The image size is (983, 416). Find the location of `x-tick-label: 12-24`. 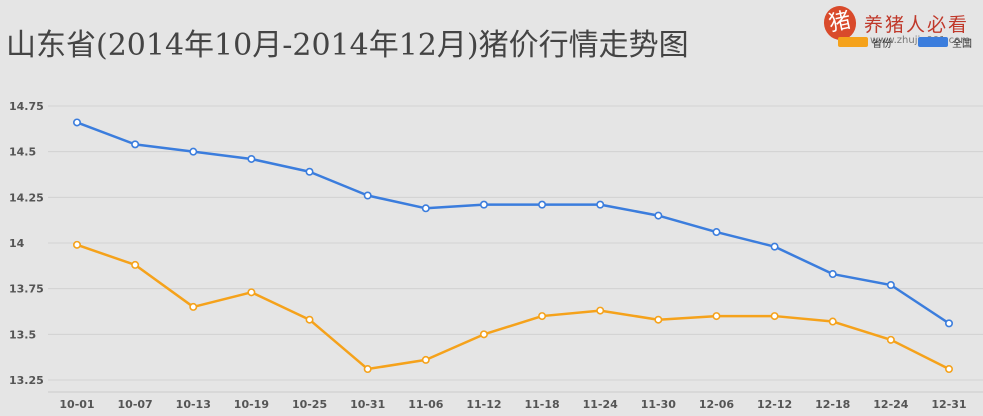

x-tick-label: 12-24 is located at coordinates (891, 404).